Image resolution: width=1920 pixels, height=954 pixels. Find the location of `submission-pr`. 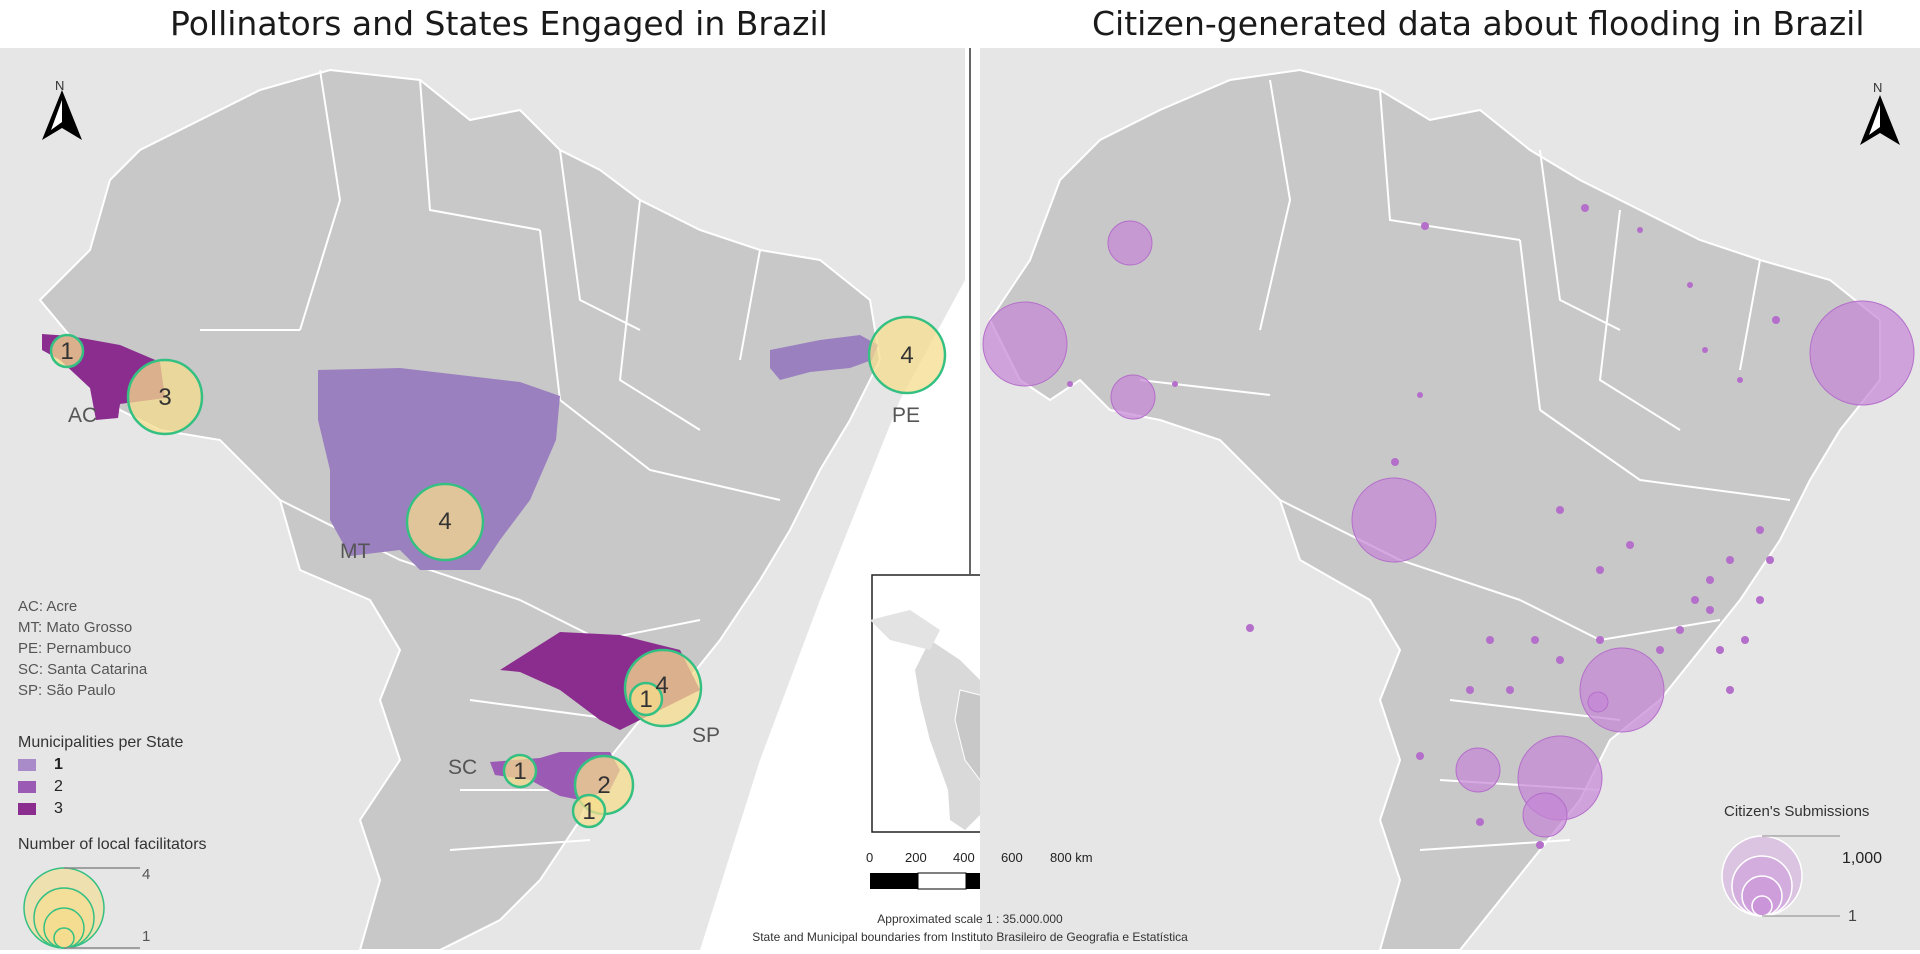

submission-pr is located at coordinates (1478, 770).